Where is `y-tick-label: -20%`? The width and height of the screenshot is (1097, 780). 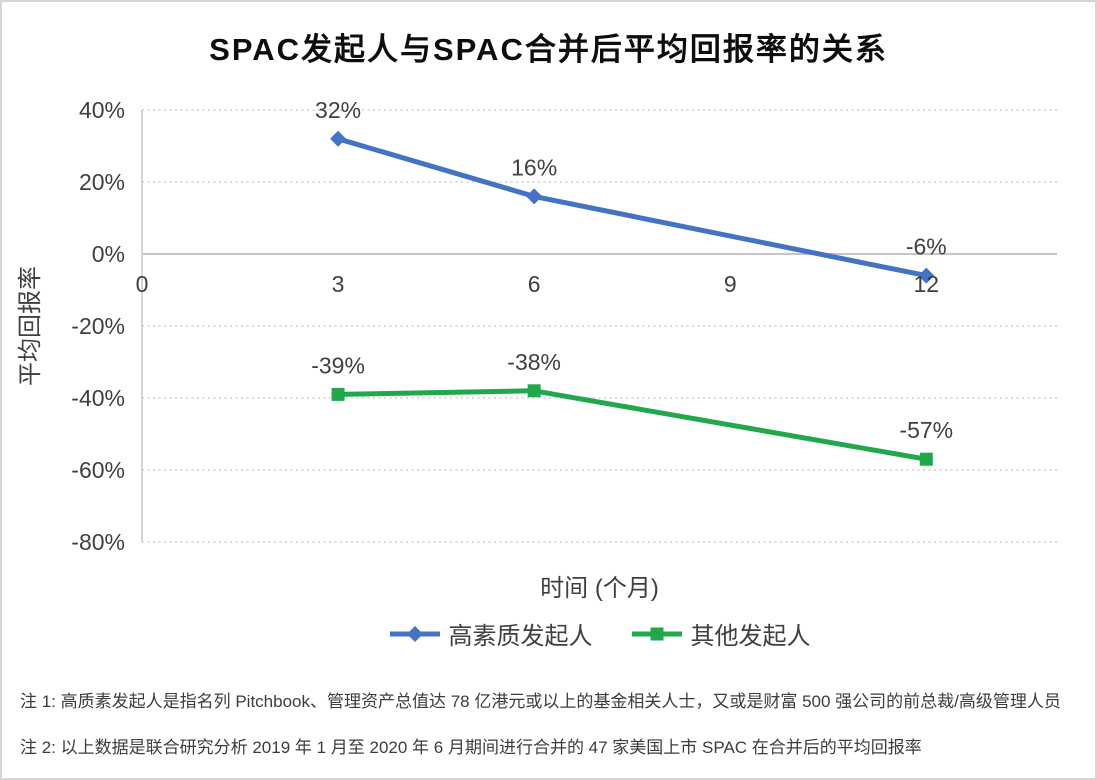
y-tick-label: -20% is located at coordinates (98, 326).